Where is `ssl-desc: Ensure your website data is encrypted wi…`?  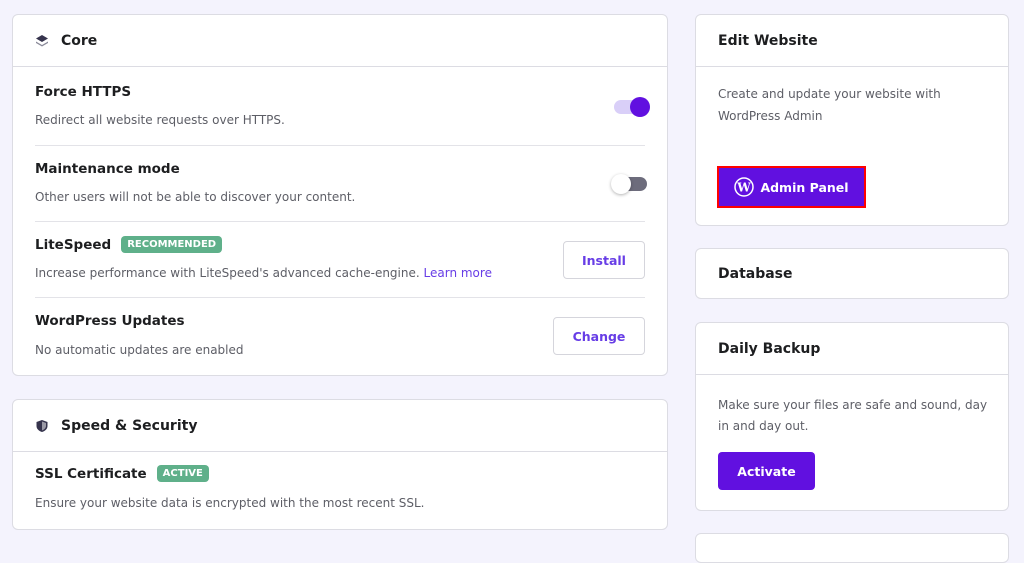
ssl-desc: Ensure your website data is encrypted wi… is located at coordinates (230, 503).